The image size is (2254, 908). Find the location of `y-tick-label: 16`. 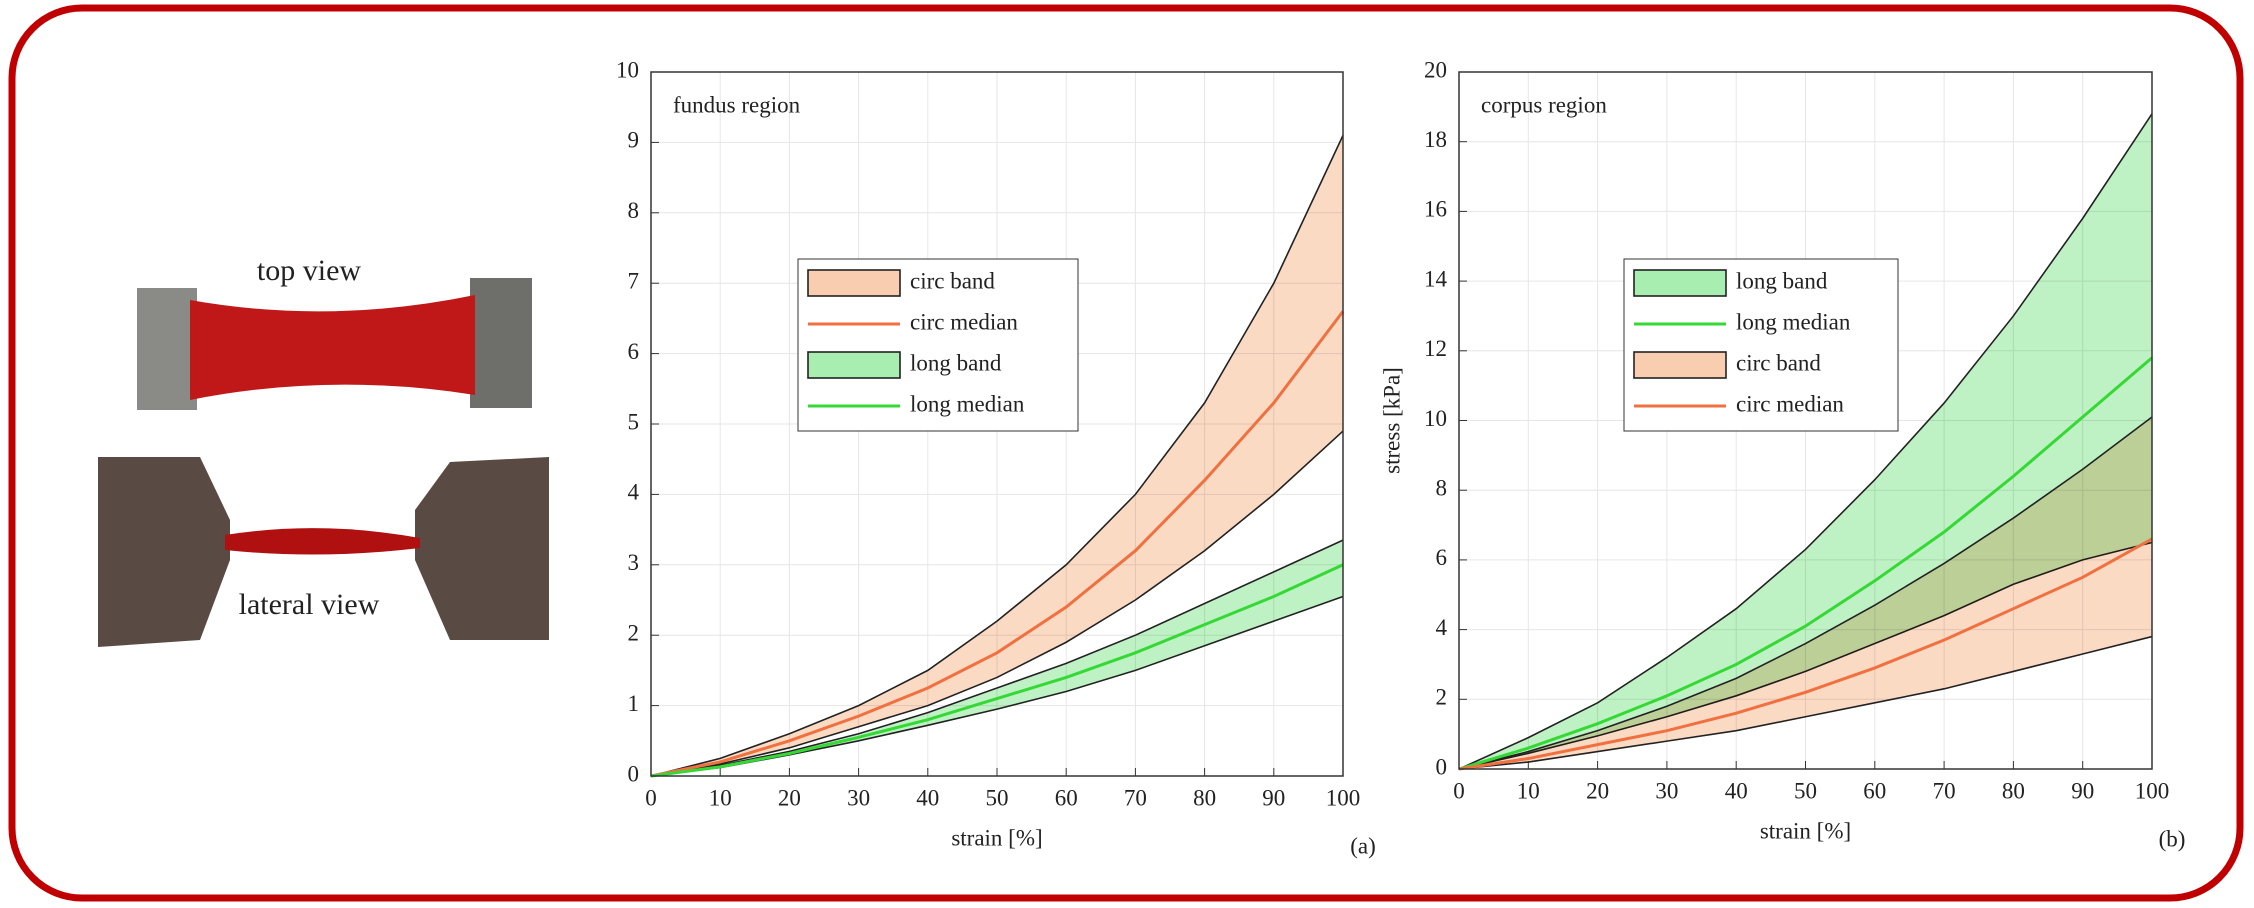

y-tick-label: 16 is located at coordinates (1435, 209).